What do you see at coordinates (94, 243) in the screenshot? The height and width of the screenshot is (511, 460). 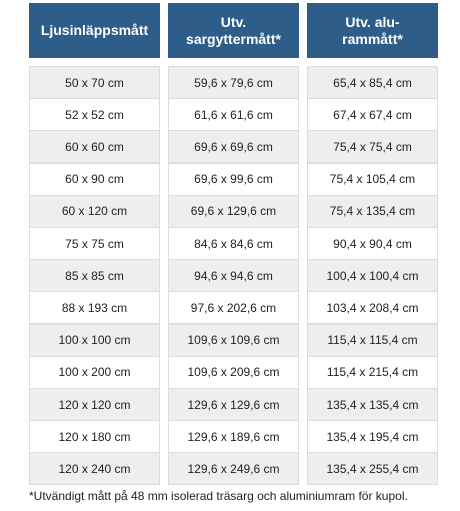 I see `table-cell: 75 x 75 cm` at bounding box center [94, 243].